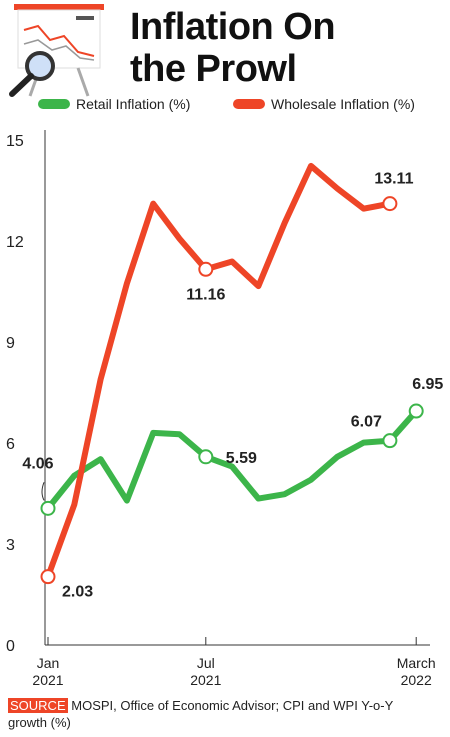 The image size is (450, 737). Describe the element at coordinates (343, 104) in the screenshot. I see `legend-label: Wholesale Inflation (%)` at that location.